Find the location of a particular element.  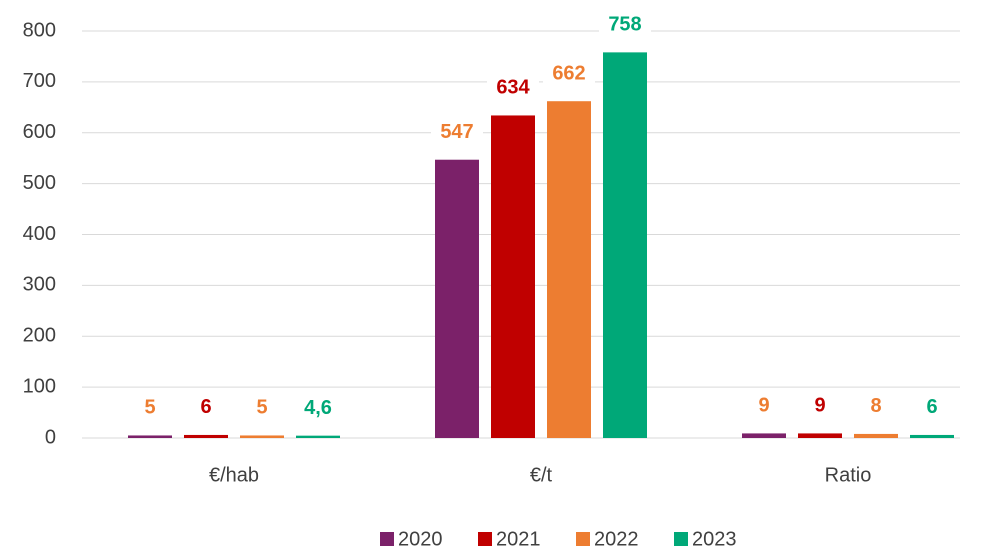

y-tick-label: 700 is located at coordinates (39, 81).